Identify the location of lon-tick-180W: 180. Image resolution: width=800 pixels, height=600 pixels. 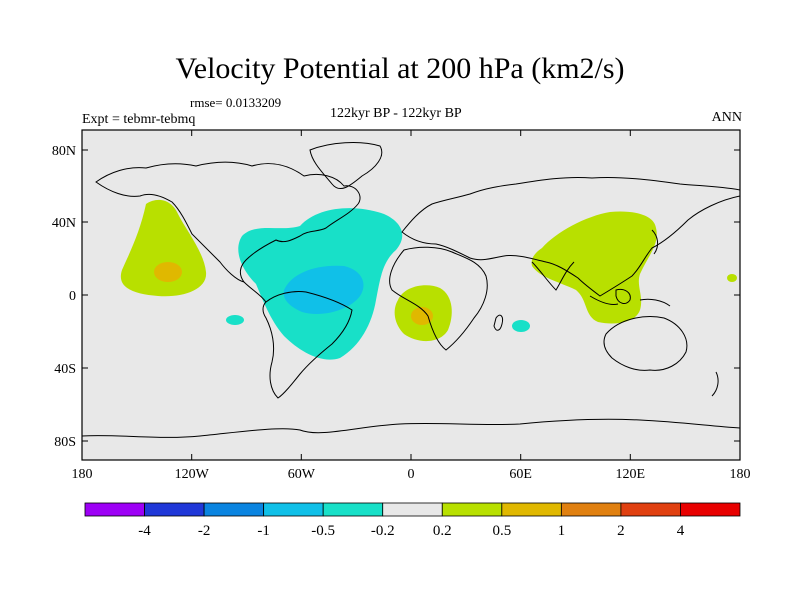
(82, 474).